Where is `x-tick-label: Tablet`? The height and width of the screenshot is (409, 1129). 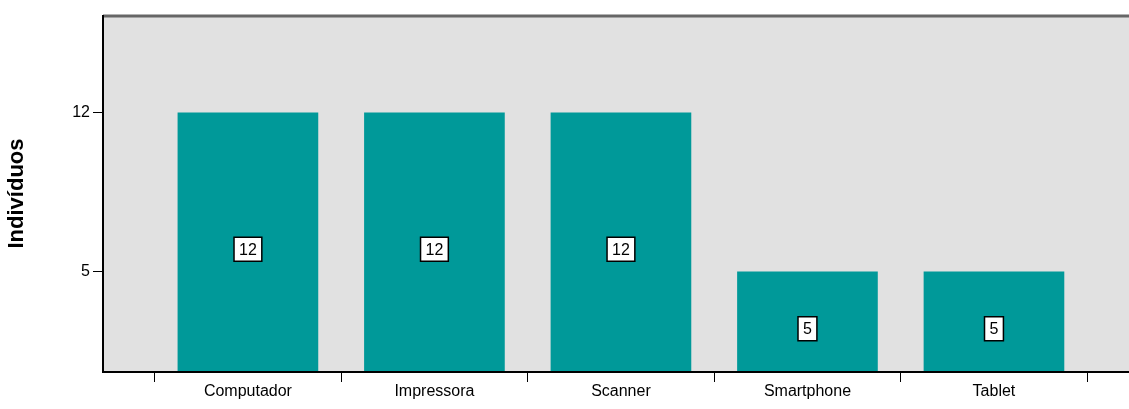
x-tick-label: Tablet is located at coordinates (994, 391).